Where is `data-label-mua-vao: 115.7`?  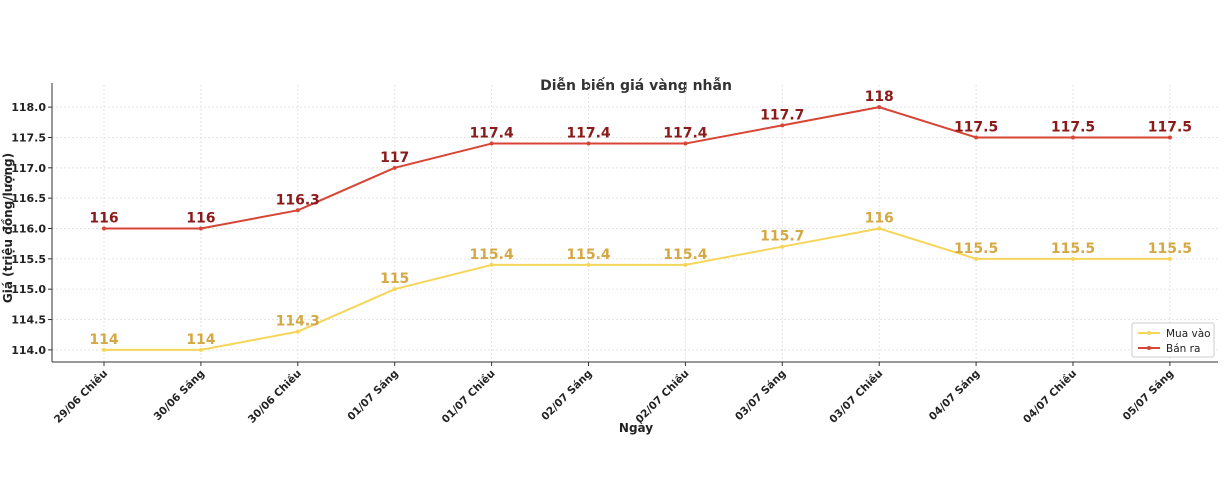 data-label-mua-vao: 115.7 is located at coordinates (782, 237).